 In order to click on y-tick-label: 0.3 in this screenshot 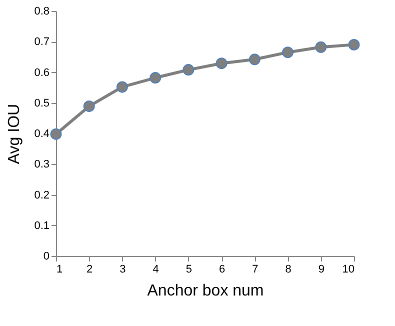, I will do `click(42, 164)`.